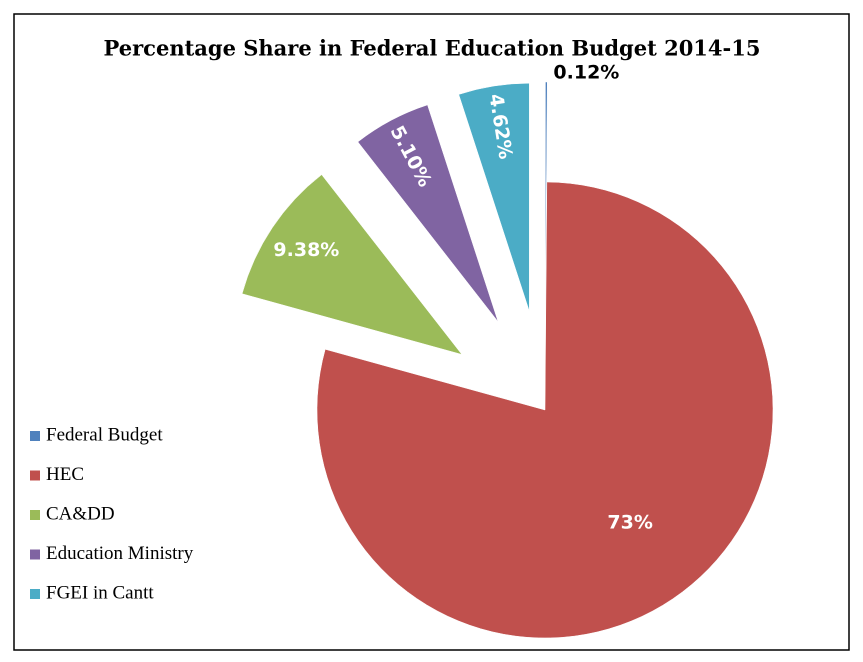 Image resolution: width=863 pixels, height=662 pixels. I want to click on legend-label: Federal Budget, so click(104, 434).